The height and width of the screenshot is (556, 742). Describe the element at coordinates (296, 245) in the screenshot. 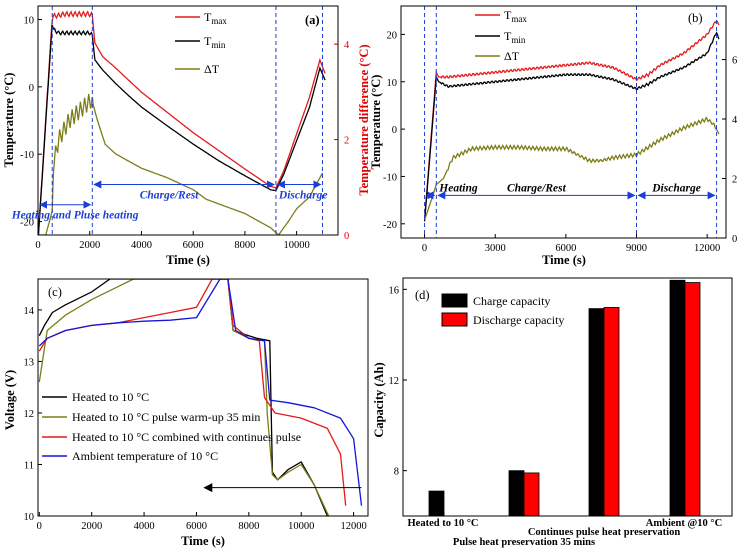

I see `panel-a-xtick-label: 10000` at that location.